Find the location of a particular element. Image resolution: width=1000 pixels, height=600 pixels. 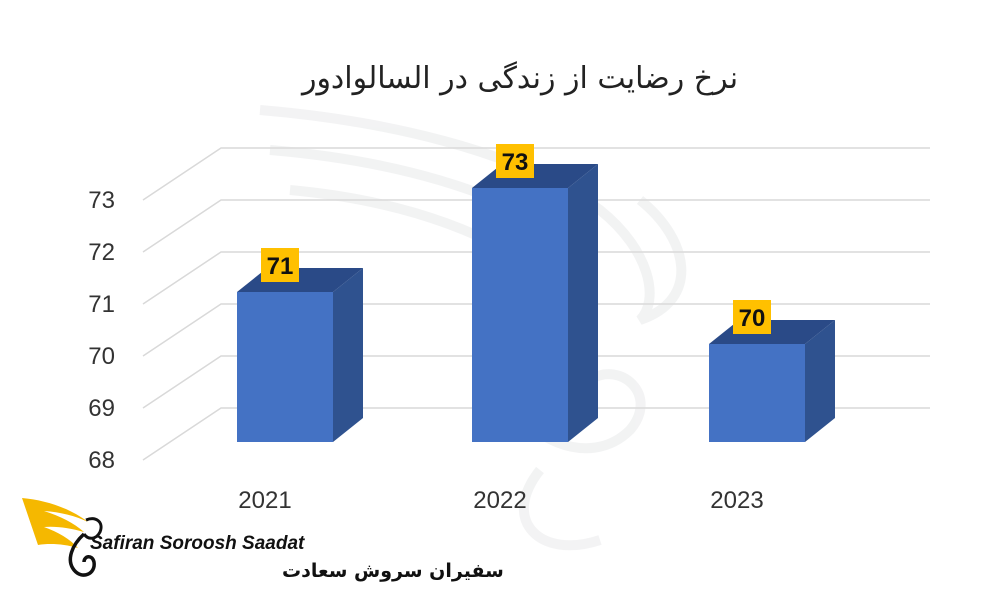

y-tick-label: 71 is located at coordinates (101, 304).